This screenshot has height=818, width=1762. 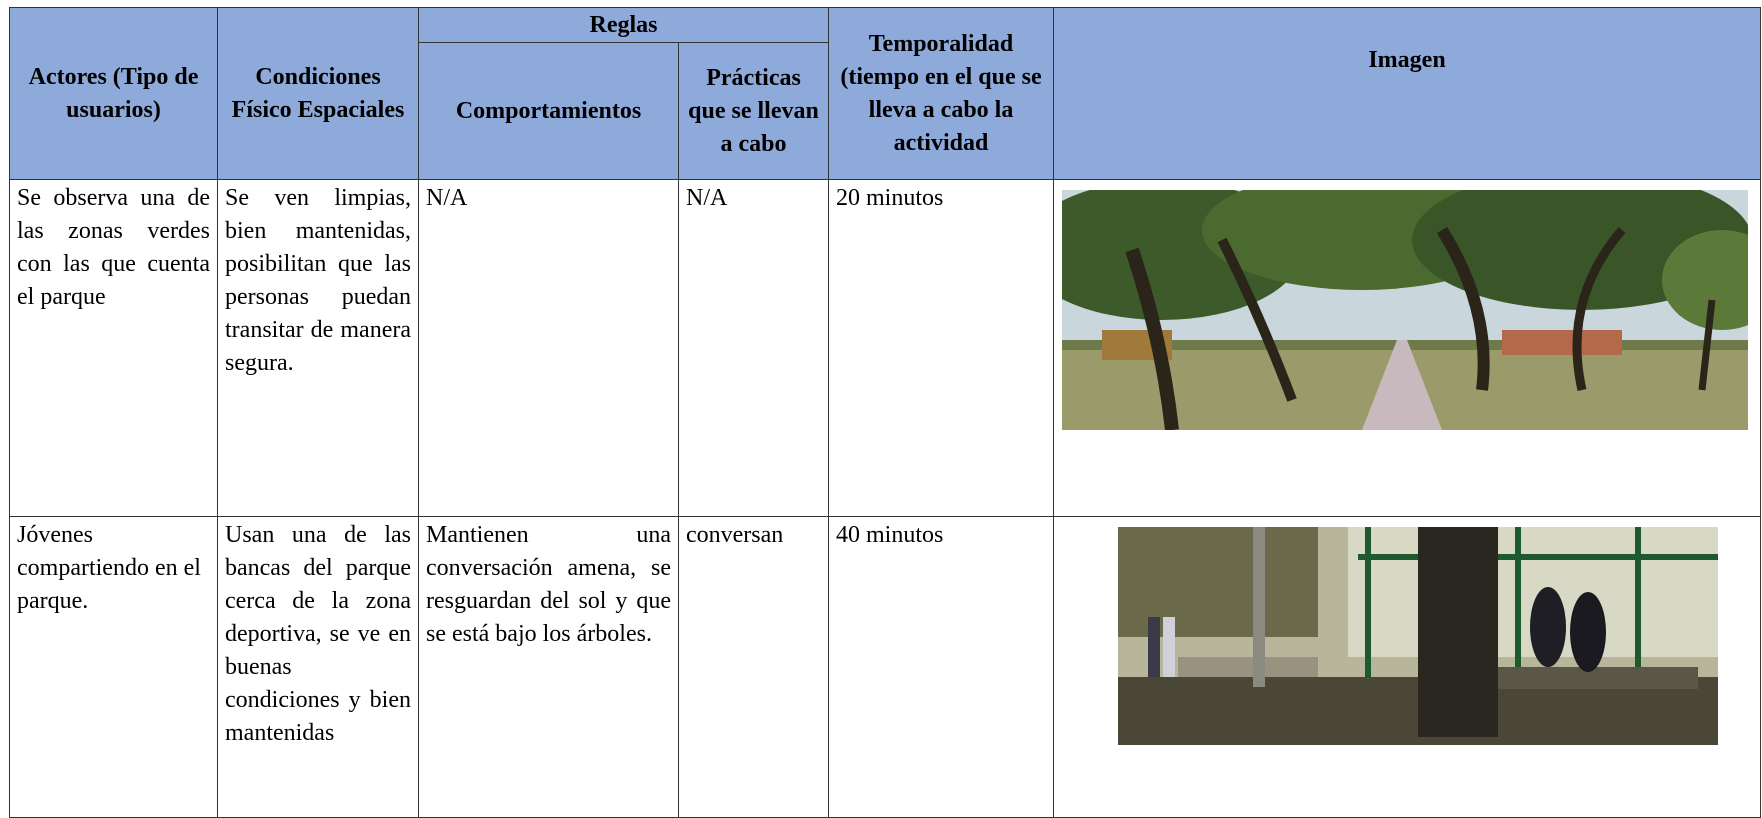 What do you see at coordinates (113, 93) in the screenshot?
I see `header-cell: Actores (Tipo de usuarios)` at bounding box center [113, 93].